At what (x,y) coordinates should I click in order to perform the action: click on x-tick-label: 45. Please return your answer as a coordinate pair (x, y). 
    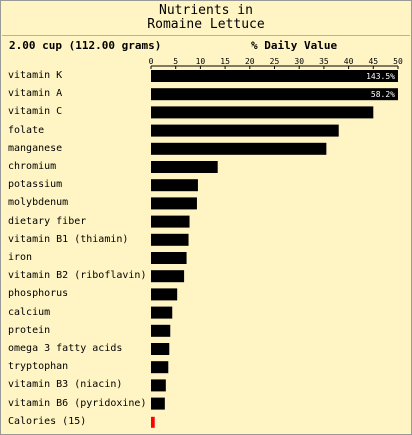
    Looking at the image, I should click on (373, 61).